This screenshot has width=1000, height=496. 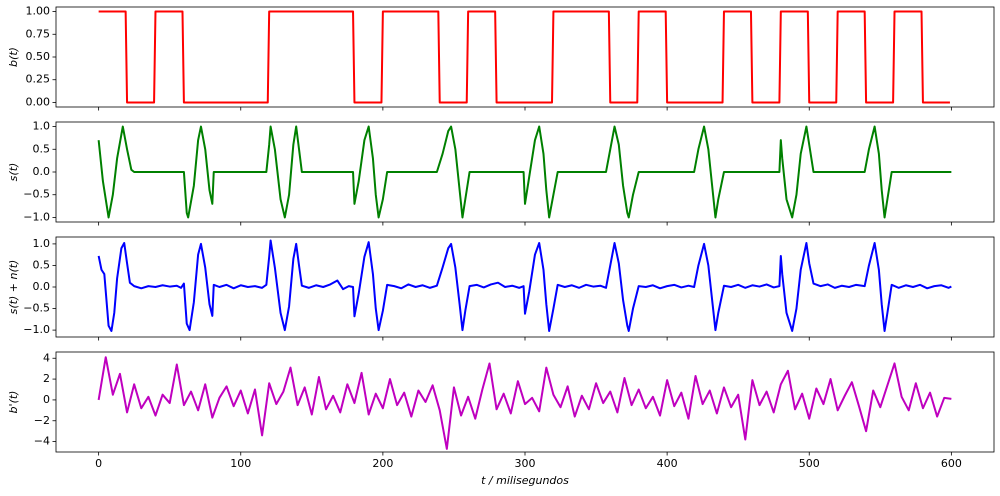 I want to click on x-tick-label: 400, so click(x=667, y=463).